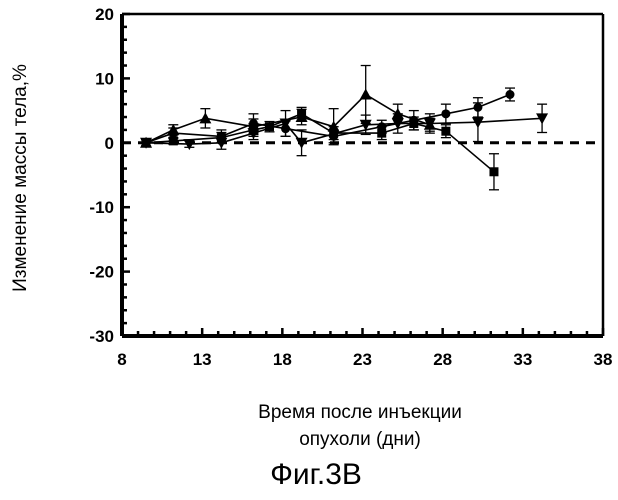 The height and width of the screenshot is (500, 618). What do you see at coordinates (101, 207) in the screenshot?
I see `y-tick-label: -10` at bounding box center [101, 207].